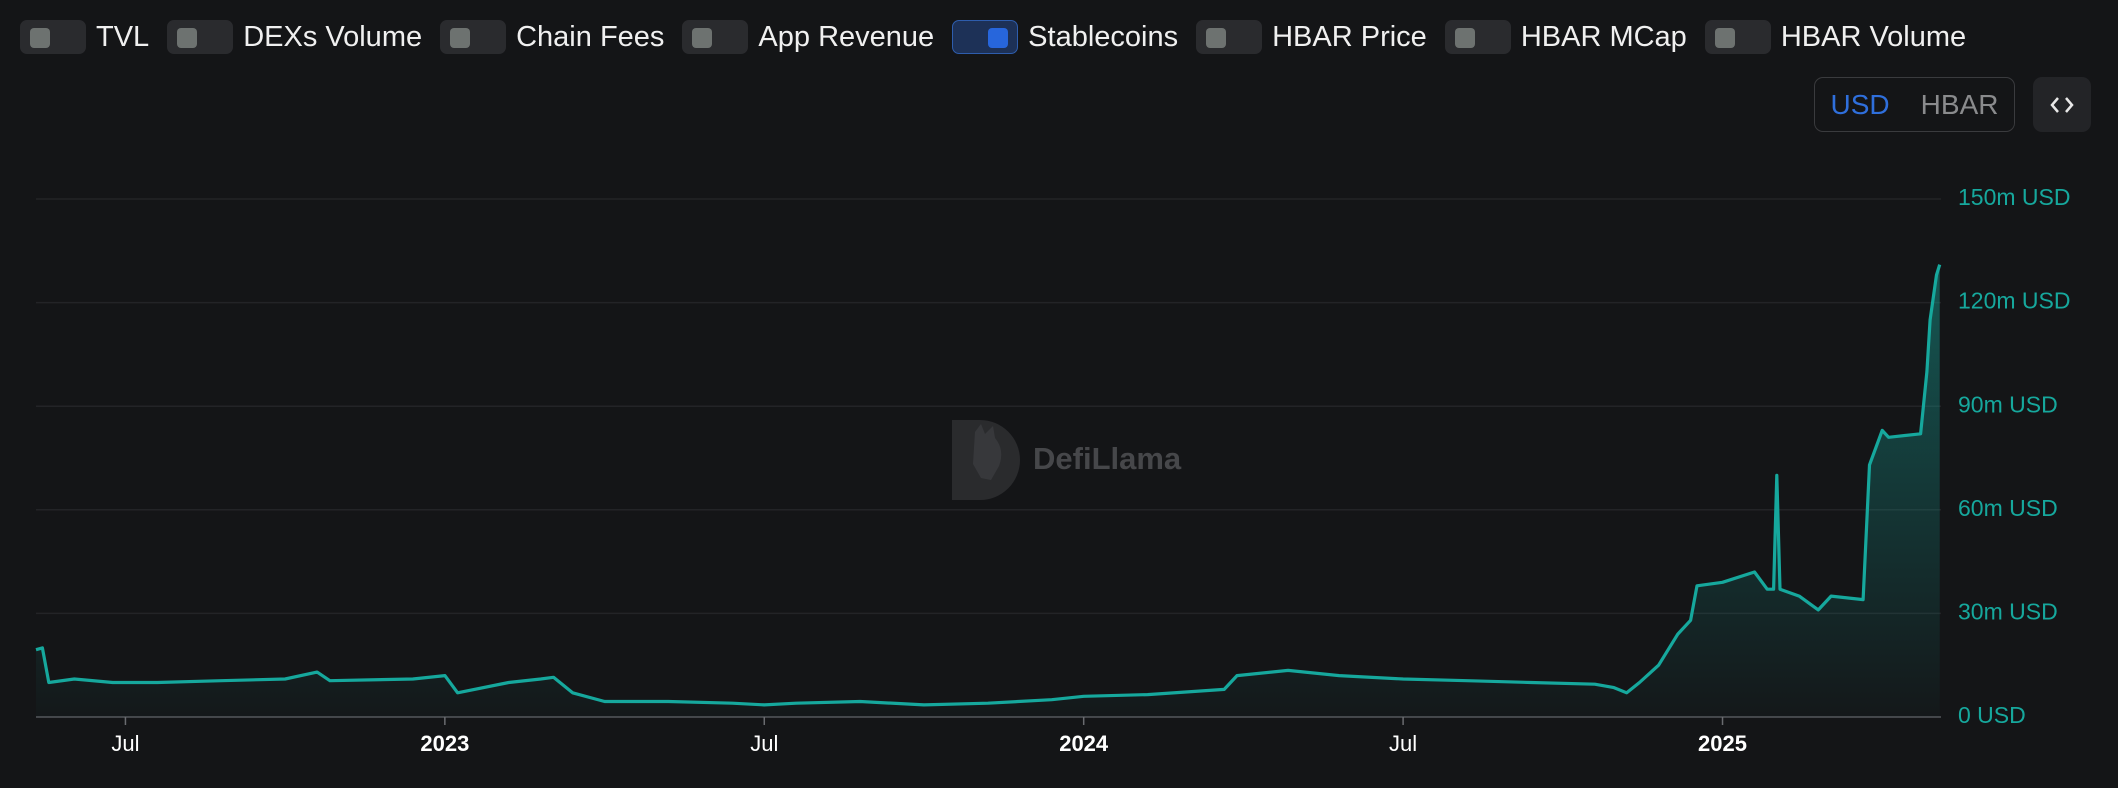  Describe the element at coordinates (1860, 104) in the screenshot. I see `unit-option: USD` at that location.